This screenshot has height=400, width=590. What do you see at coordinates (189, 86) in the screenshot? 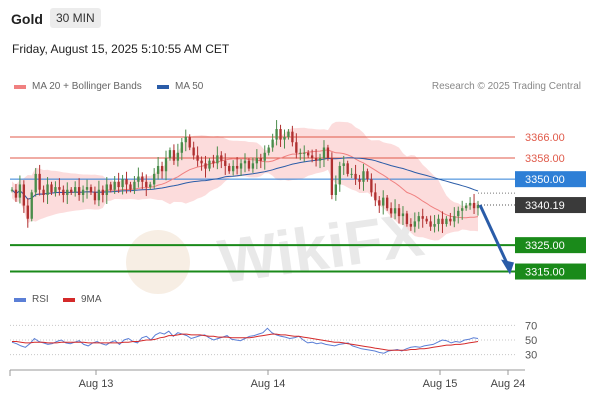
I see `legend-ma50-label: MA 50` at bounding box center [189, 86].